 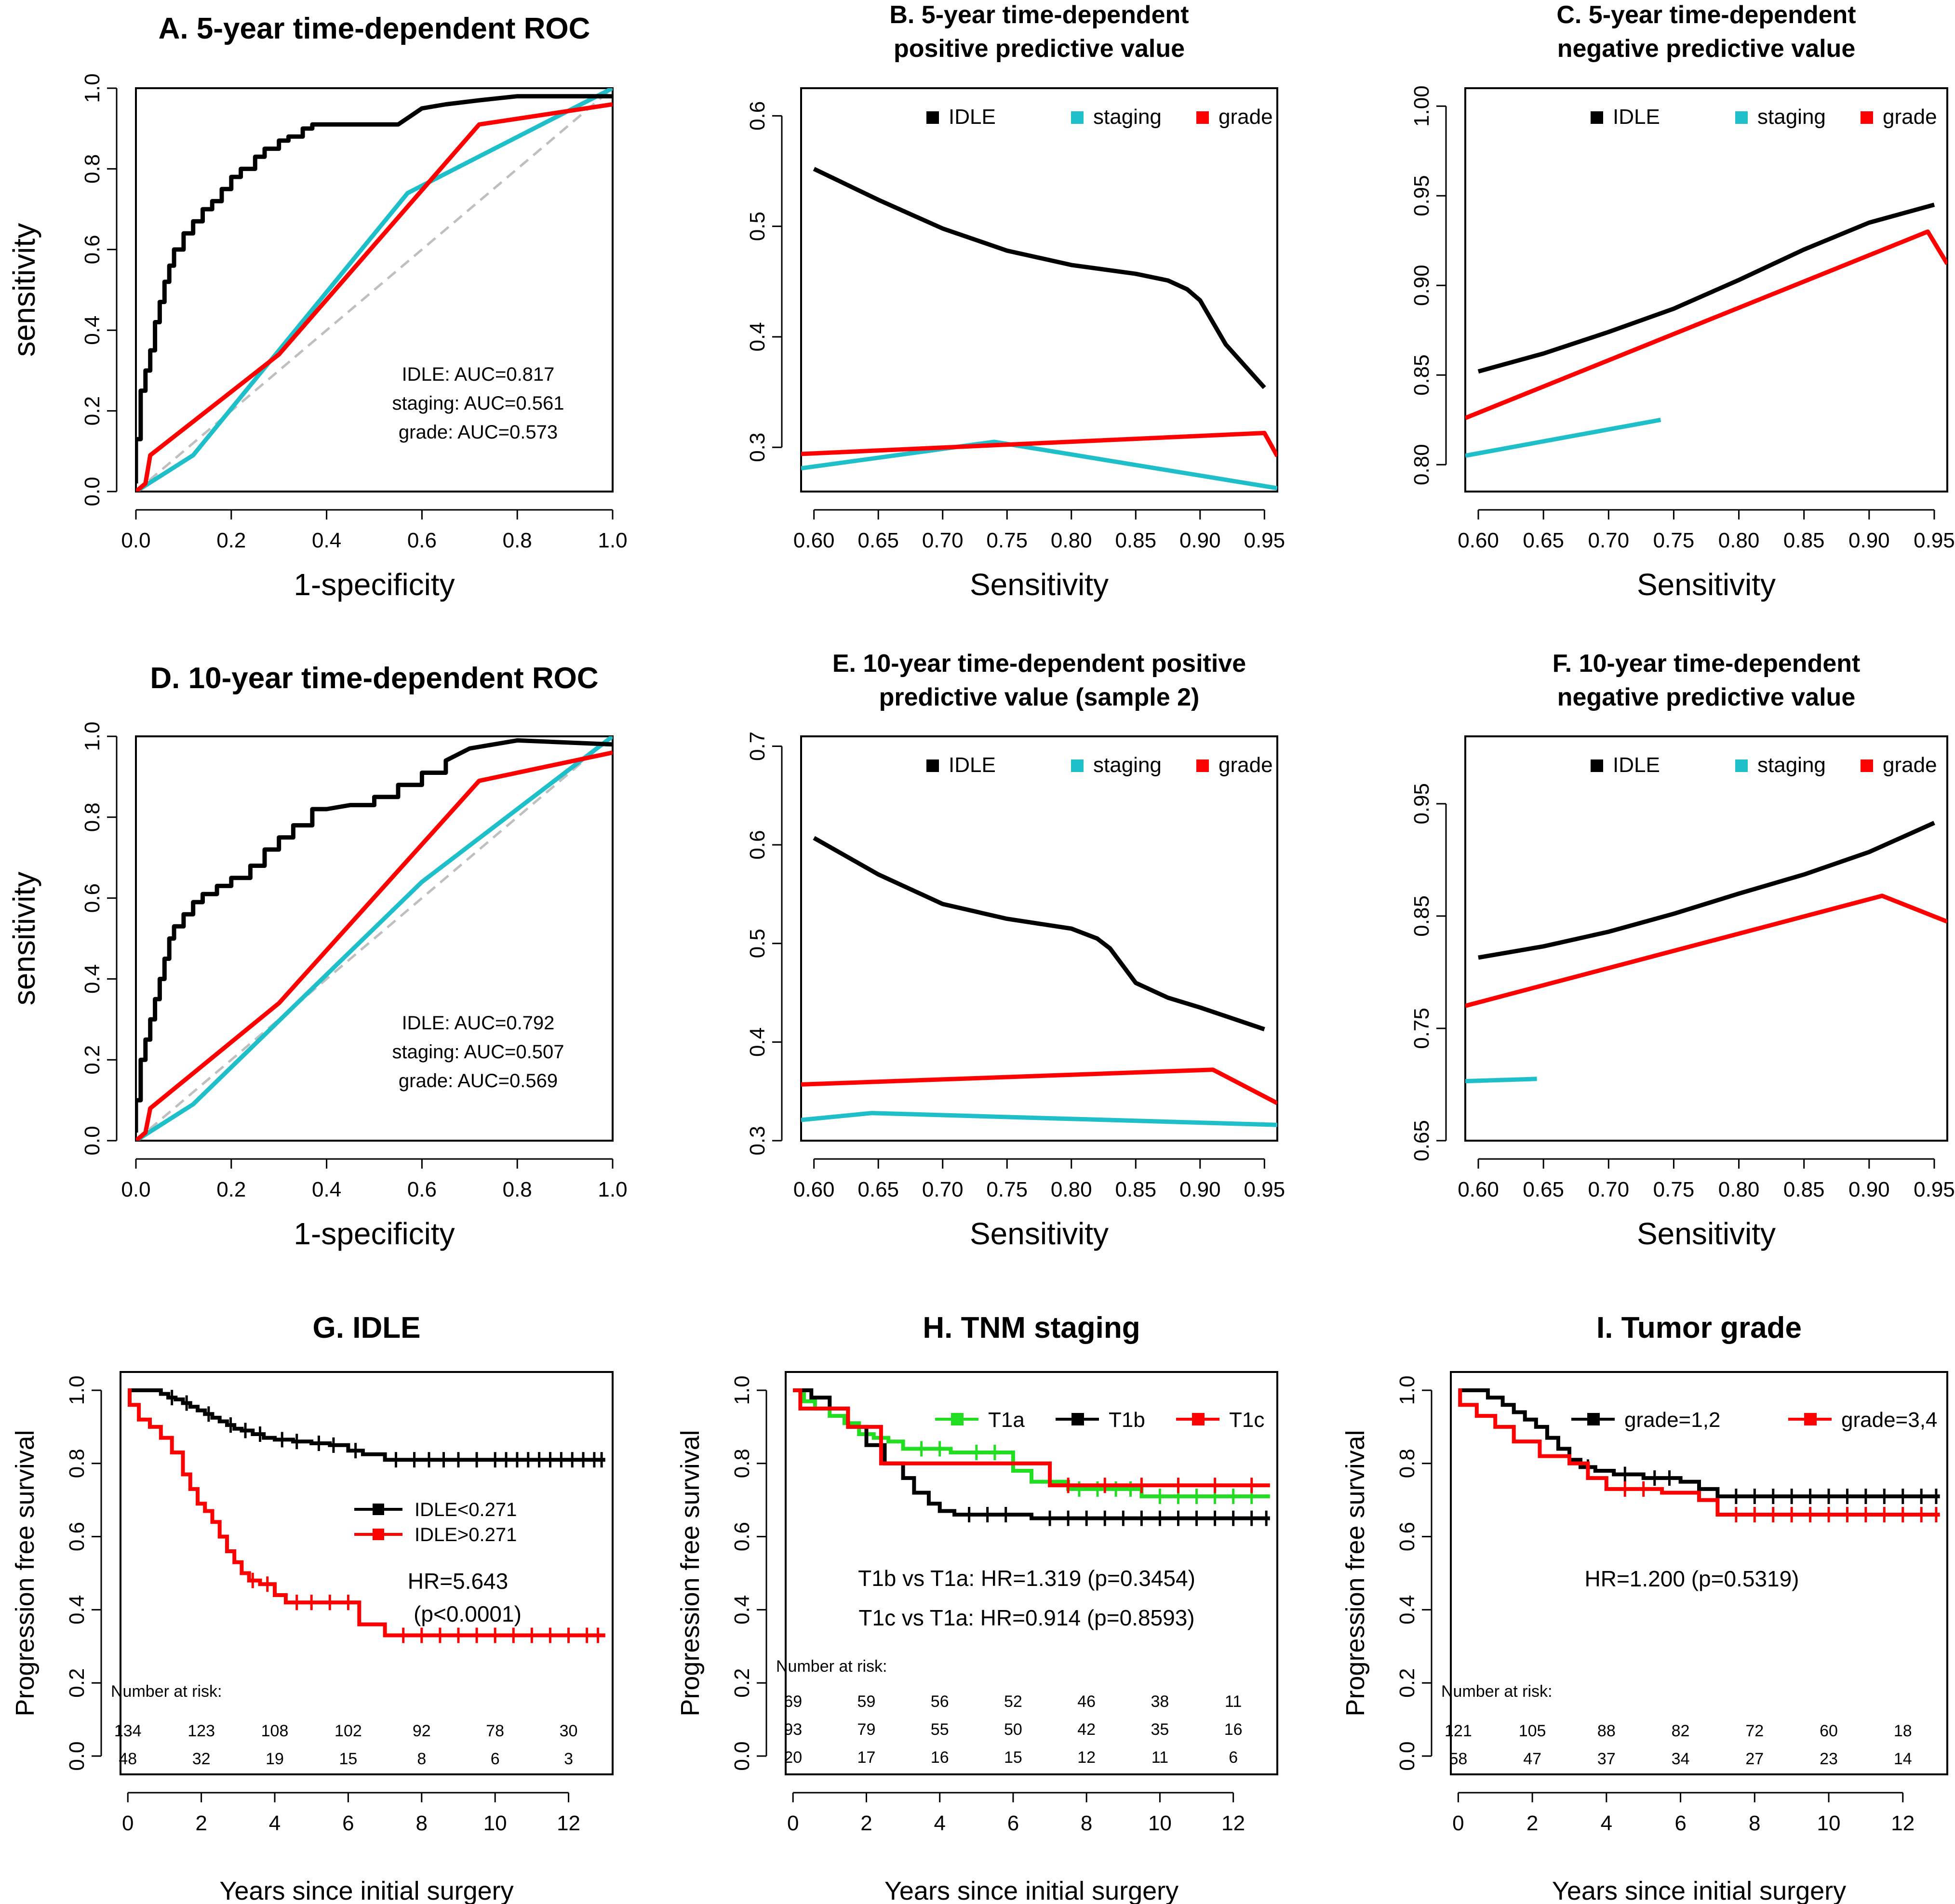 What do you see at coordinates (1889, 1420) in the screenshot?
I see `chart-i-legend-label: grade=3,4` at bounding box center [1889, 1420].